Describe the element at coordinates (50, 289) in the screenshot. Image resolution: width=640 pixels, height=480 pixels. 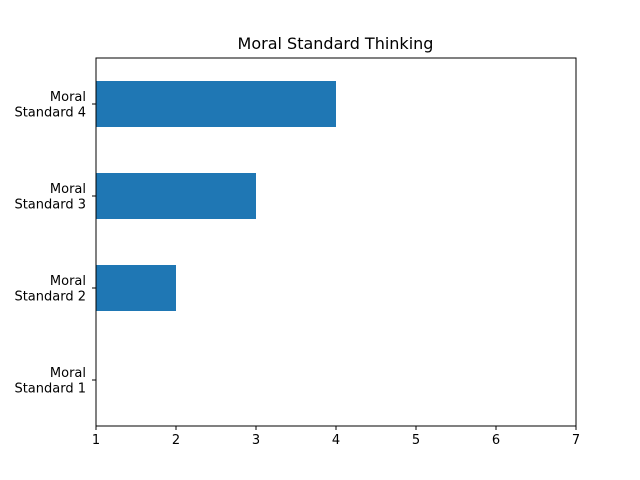
I see `y-tick-label-2: Moral Standard 2` at that location.